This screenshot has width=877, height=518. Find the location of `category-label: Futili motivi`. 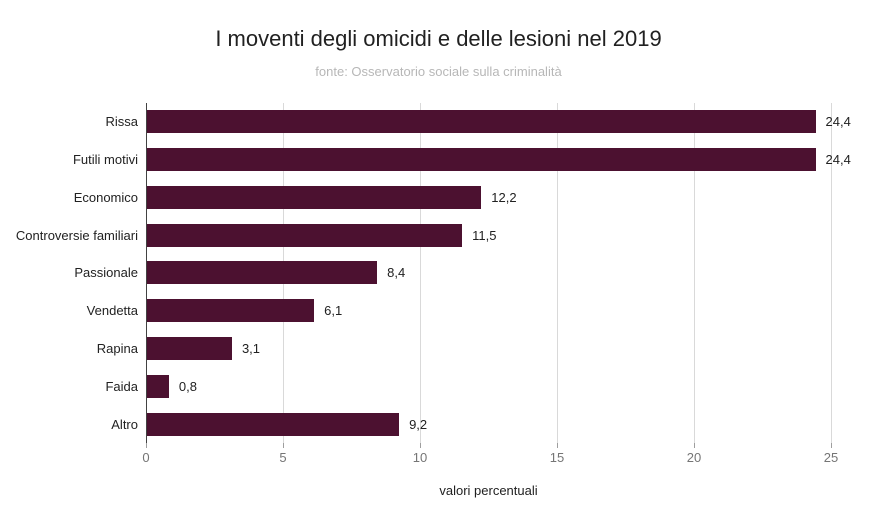

category-label: Futili motivi is located at coordinates (105, 160).